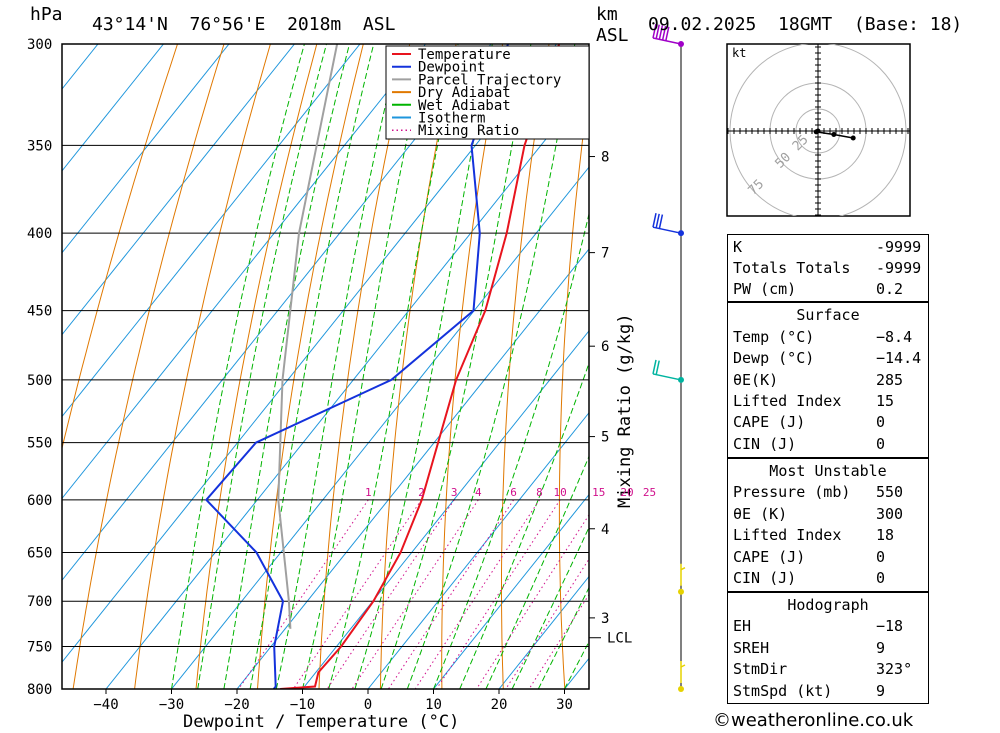  I want to click on most-unstable-header: Most Unstable, so click(828, 471).